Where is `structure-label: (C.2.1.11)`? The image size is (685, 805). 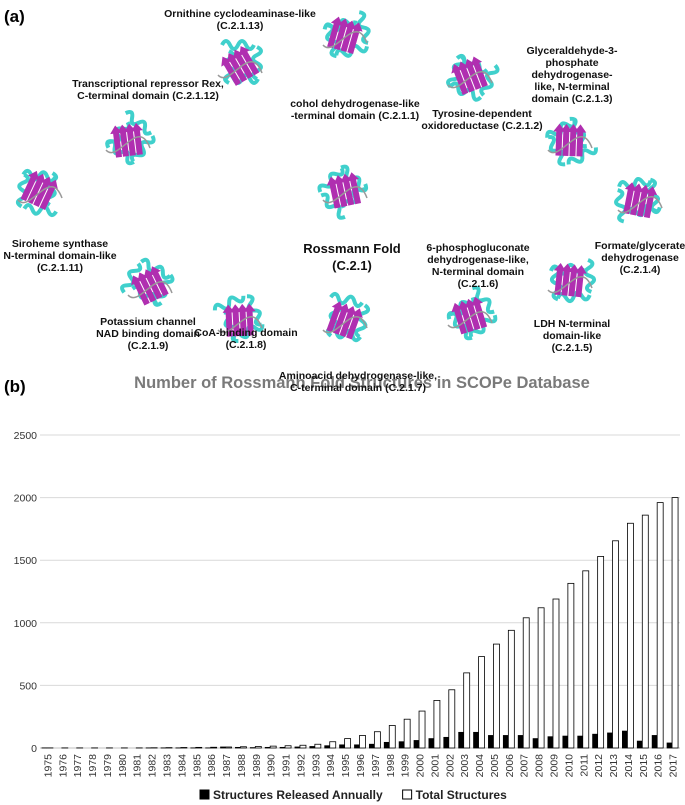 structure-label: (C.2.1.11) is located at coordinates (60, 268).